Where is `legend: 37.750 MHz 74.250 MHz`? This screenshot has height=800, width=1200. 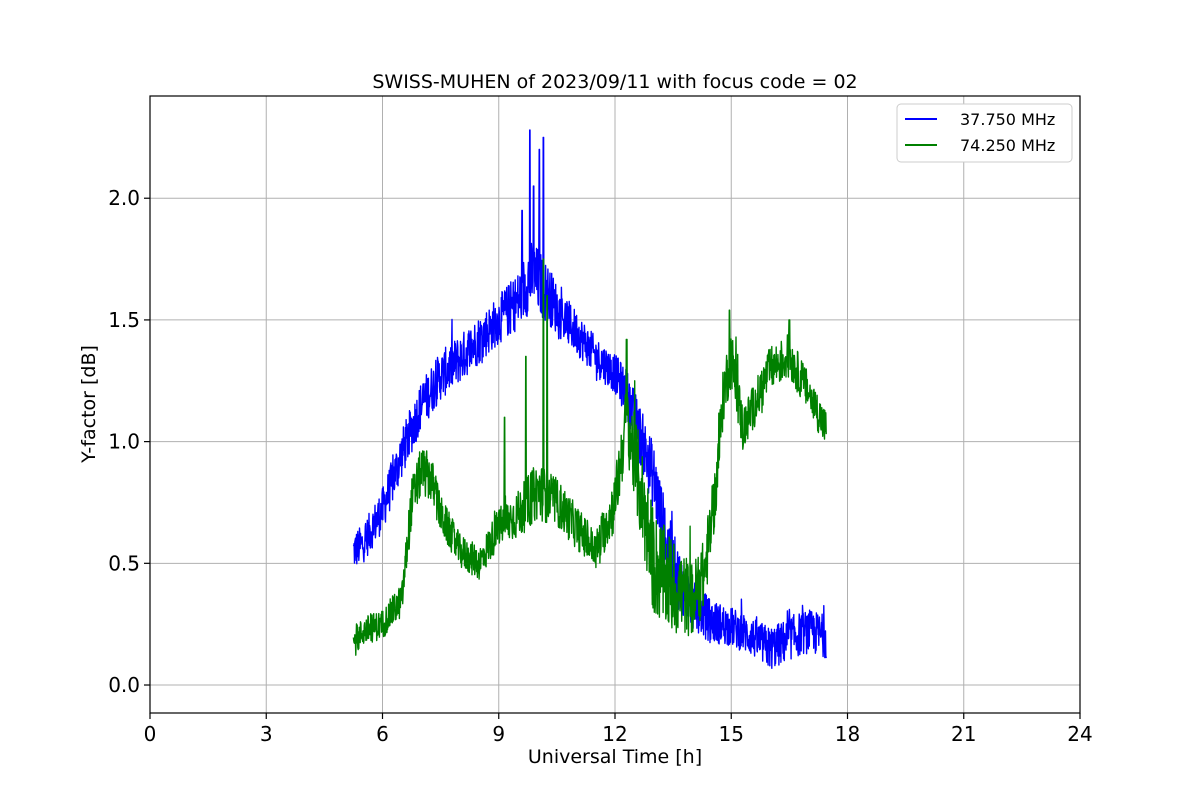 legend: 37.750 MHz 74.250 MHz is located at coordinates (984, 133).